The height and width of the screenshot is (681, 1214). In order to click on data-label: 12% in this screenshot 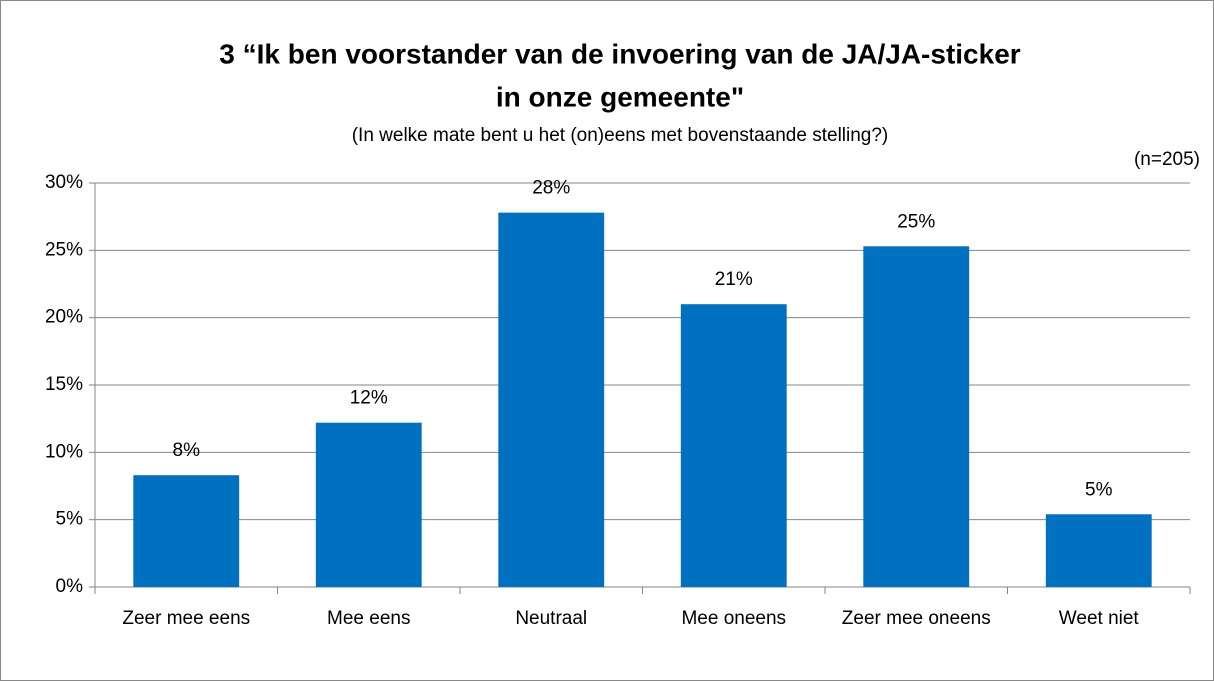, I will do `click(369, 398)`.